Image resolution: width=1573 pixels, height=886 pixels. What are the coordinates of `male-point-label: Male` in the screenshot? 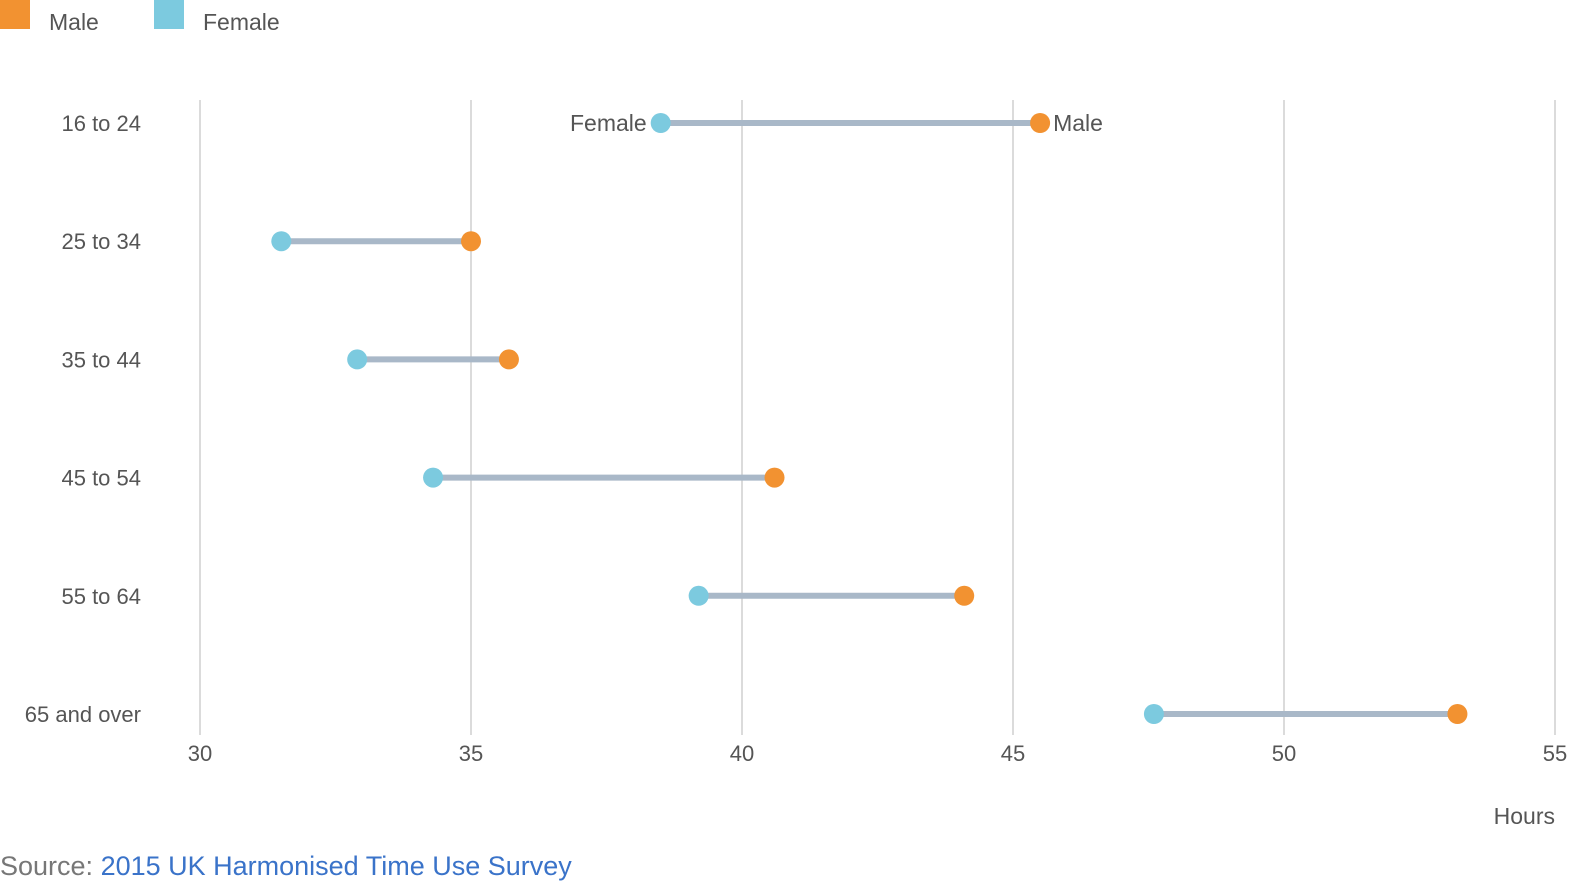 It's located at (1078, 123).